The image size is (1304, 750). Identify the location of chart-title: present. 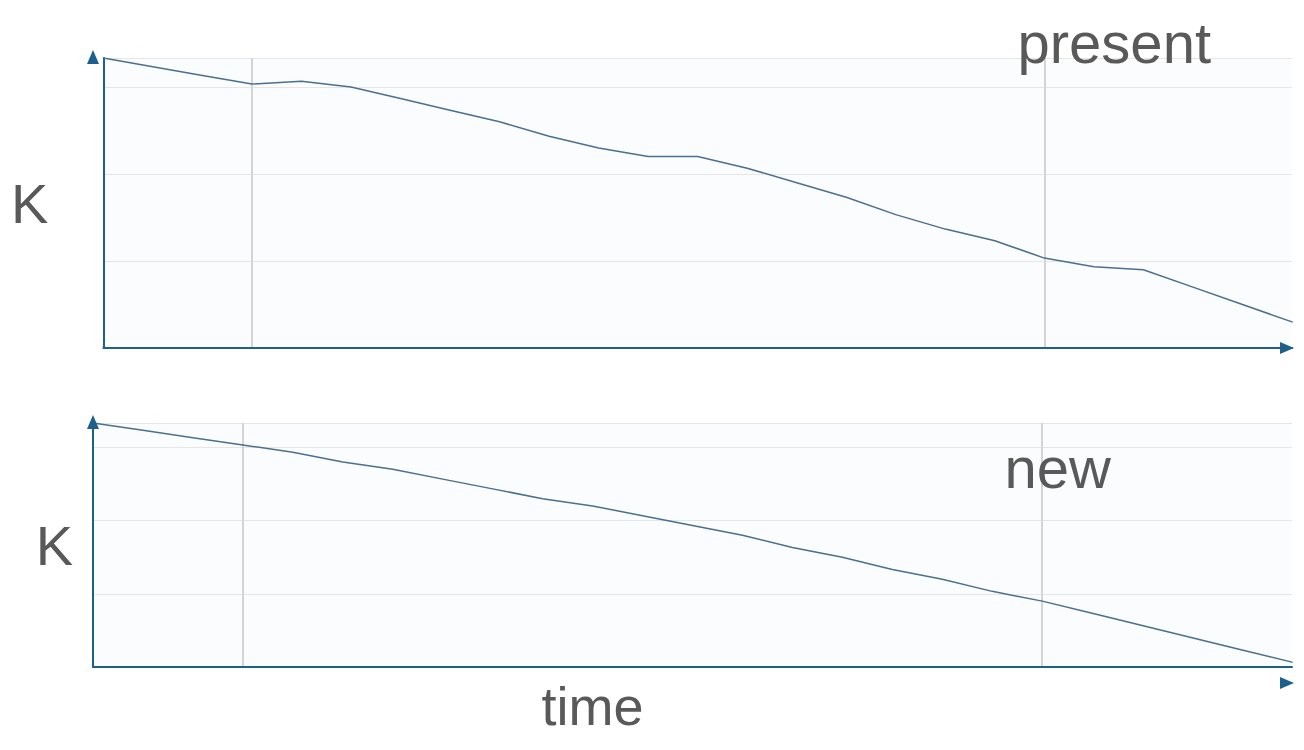
(1114, 42).